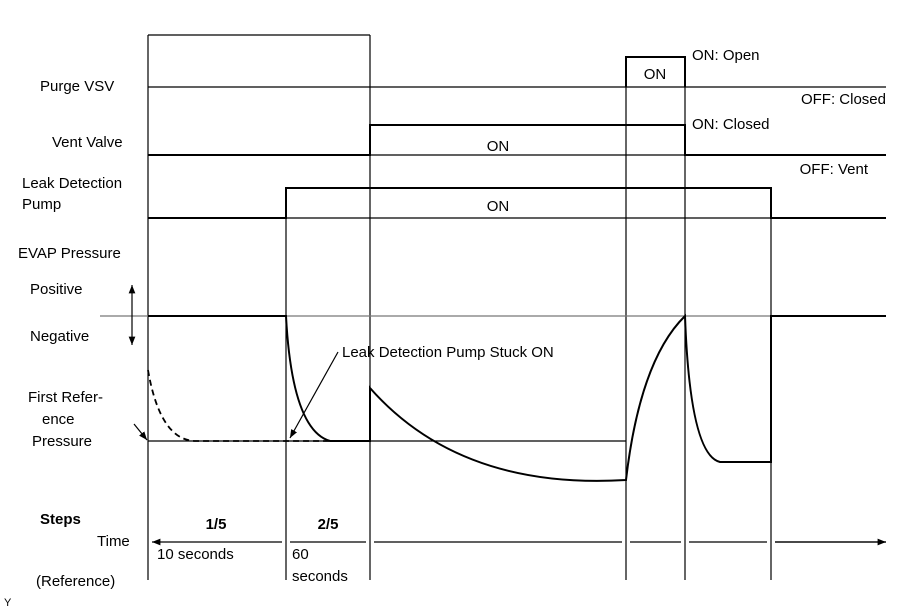 The image size is (906, 610). What do you see at coordinates (77, 86) in the screenshot?
I see `signal-label: Purge VSV` at bounding box center [77, 86].